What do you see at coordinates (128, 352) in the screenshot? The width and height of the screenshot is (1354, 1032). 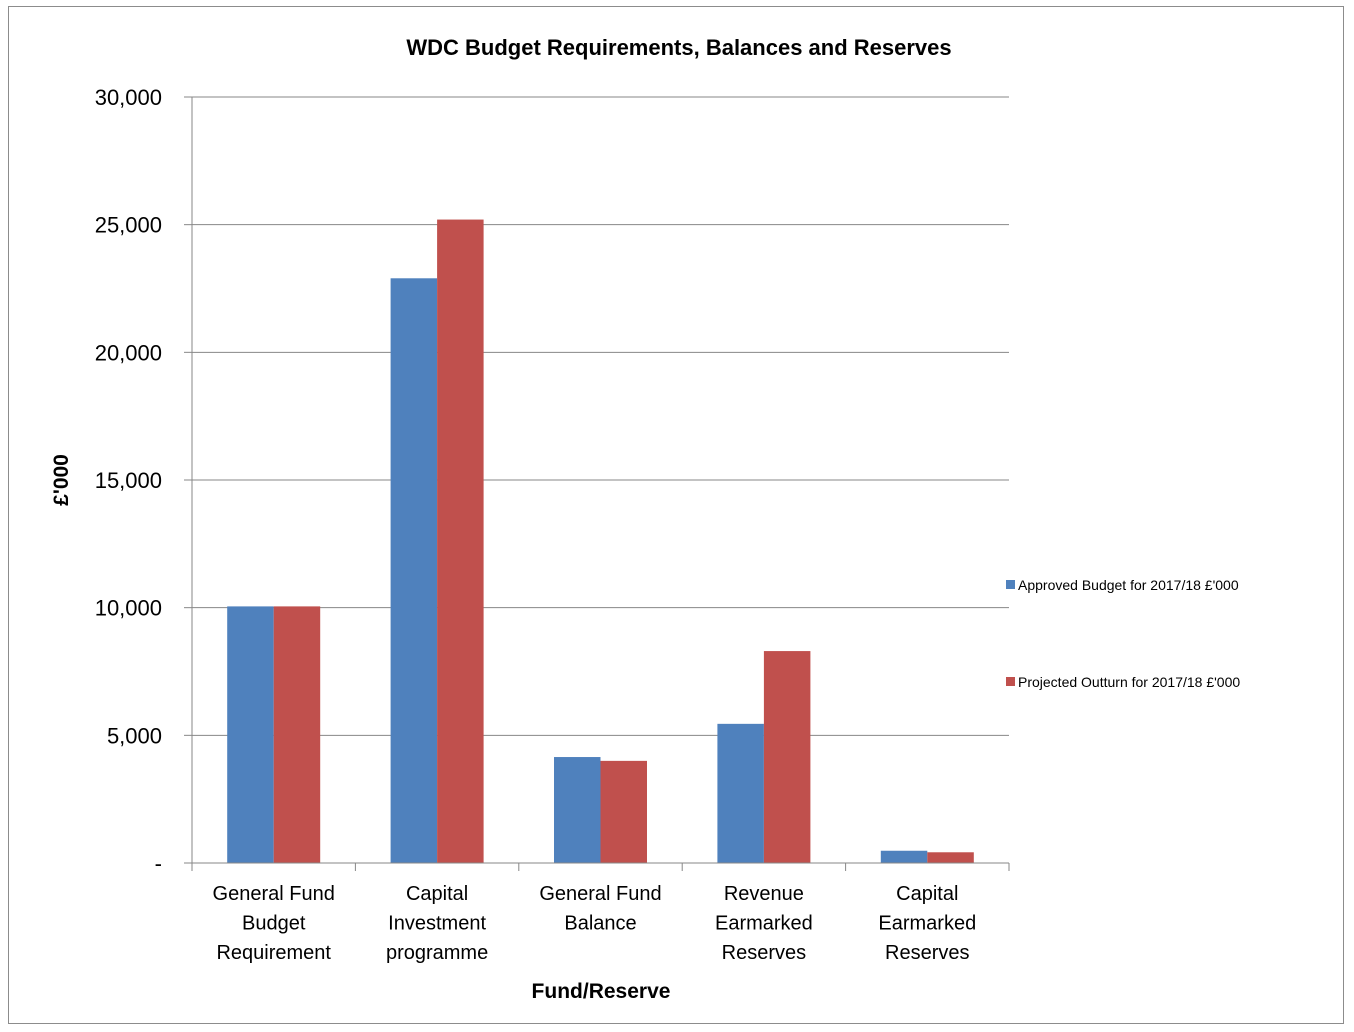 I see `y-tick-label: 20,000` at bounding box center [128, 352].